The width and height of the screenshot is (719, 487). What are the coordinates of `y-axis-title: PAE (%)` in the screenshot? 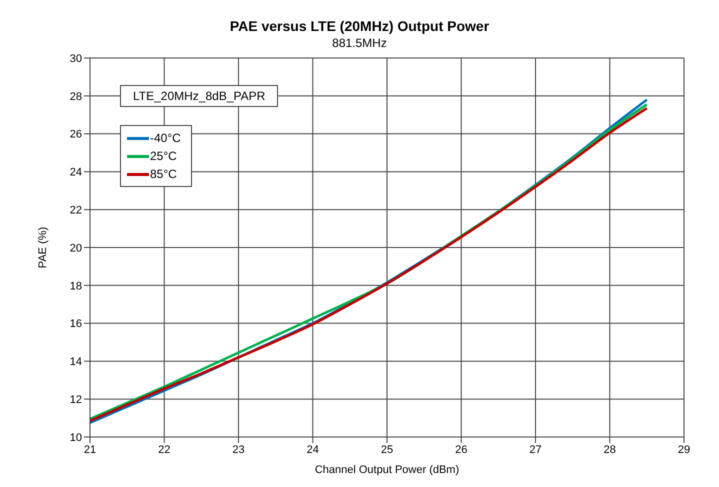 It's located at (42, 247).